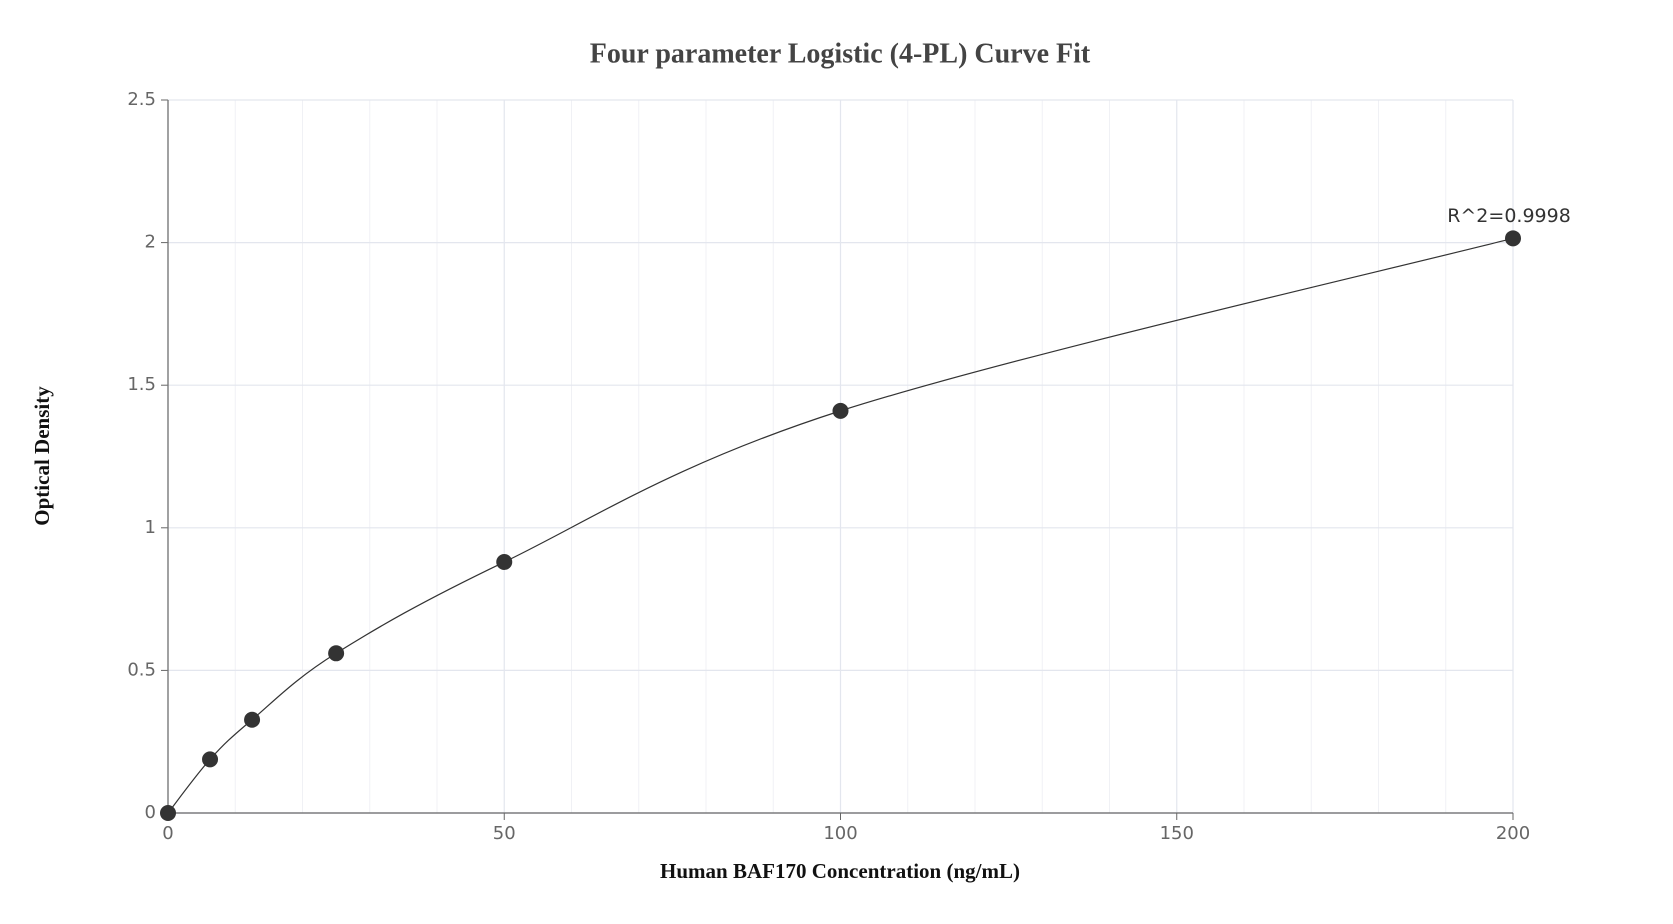  What do you see at coordinates (42, 456) in the screenshot?
I see `y-axis-label: Optical Density` at bounding box center [42, 456].